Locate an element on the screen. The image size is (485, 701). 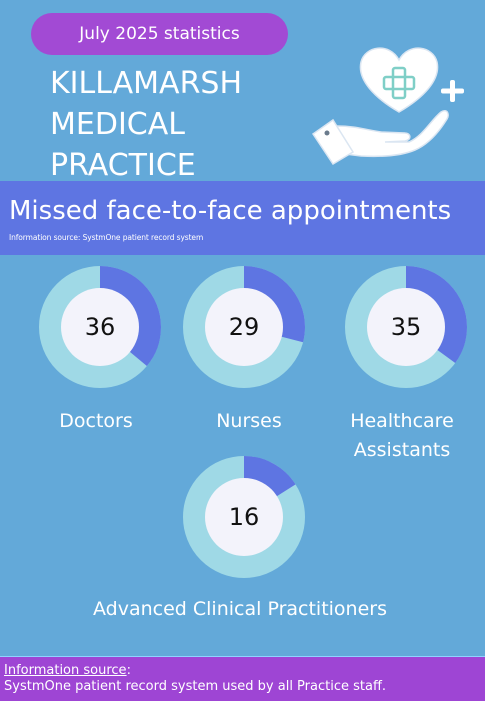
label-line: Assistants is located at coordinates (402, 450).